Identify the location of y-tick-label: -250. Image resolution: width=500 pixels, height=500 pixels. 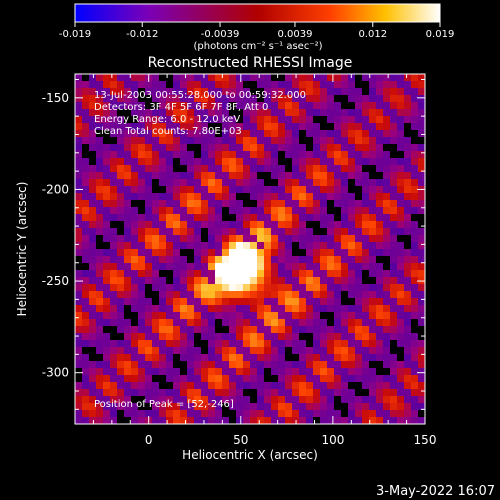
(55, 281).